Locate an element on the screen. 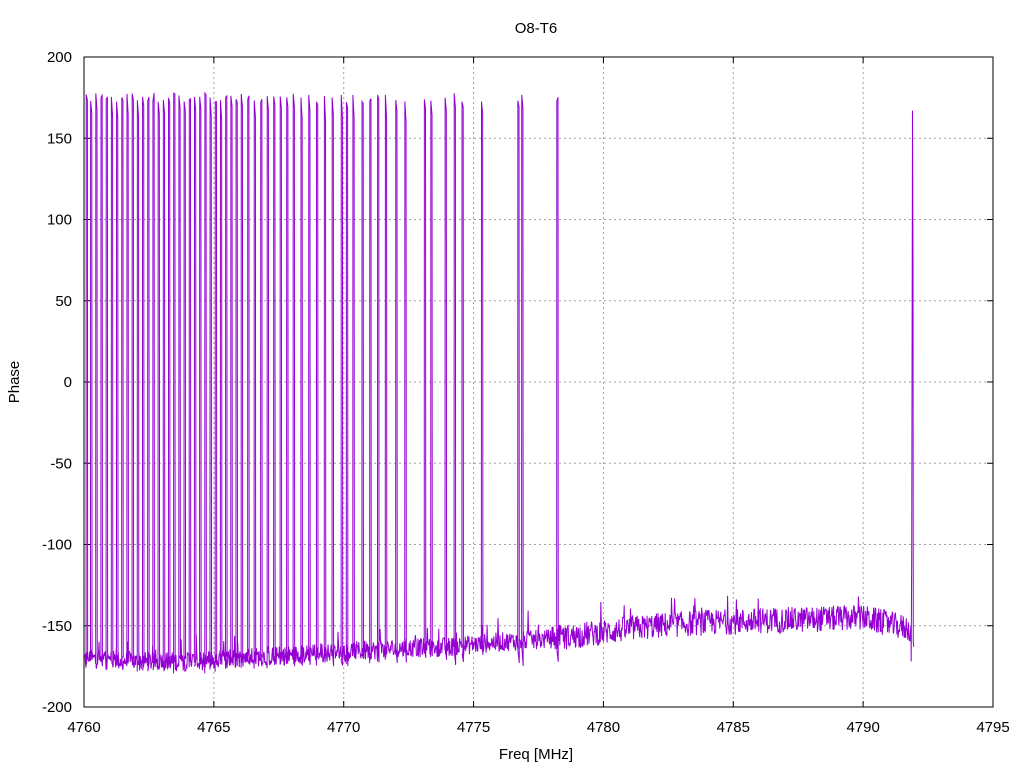 Image resolution: width=1024 pixels, height=768 pixels. x-tick-label: 4770 is located at coordinates (343, 727).